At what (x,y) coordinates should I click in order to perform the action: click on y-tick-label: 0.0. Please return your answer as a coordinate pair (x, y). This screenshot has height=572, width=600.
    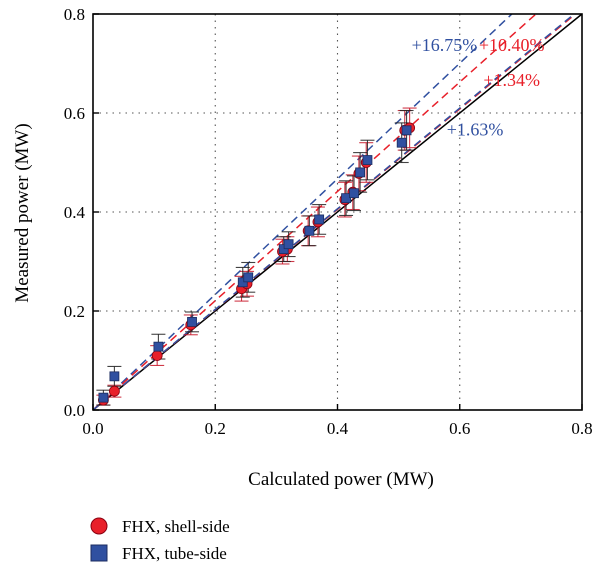
    Looking at the image, I should click on (74, 410).